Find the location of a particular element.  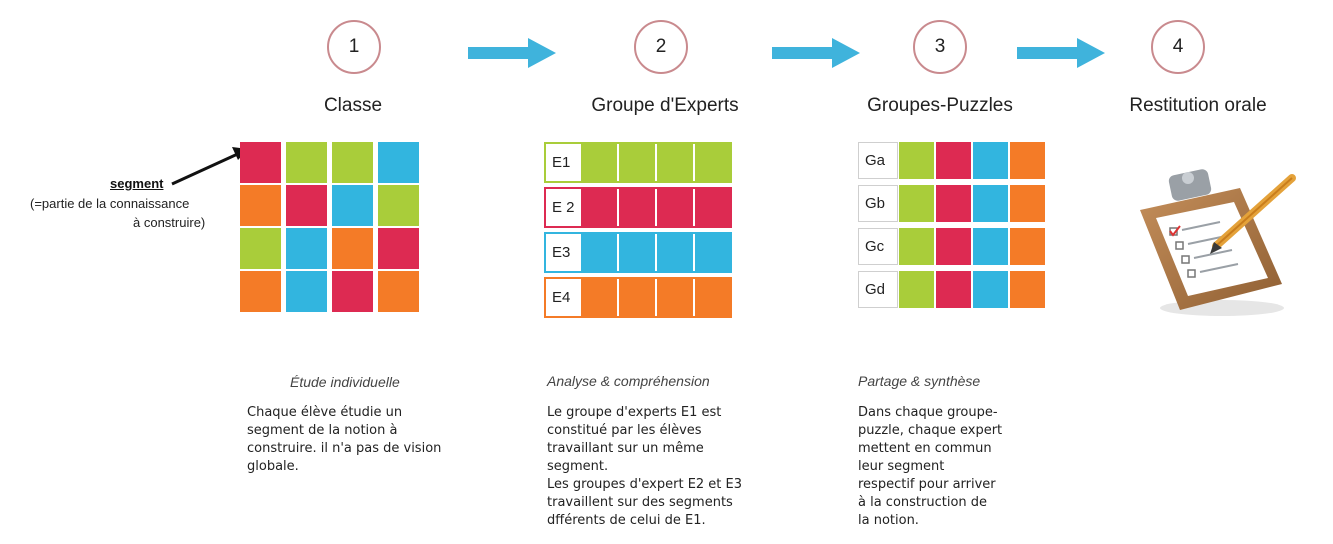

segment-label: segment is located at coordinates (137, 183).